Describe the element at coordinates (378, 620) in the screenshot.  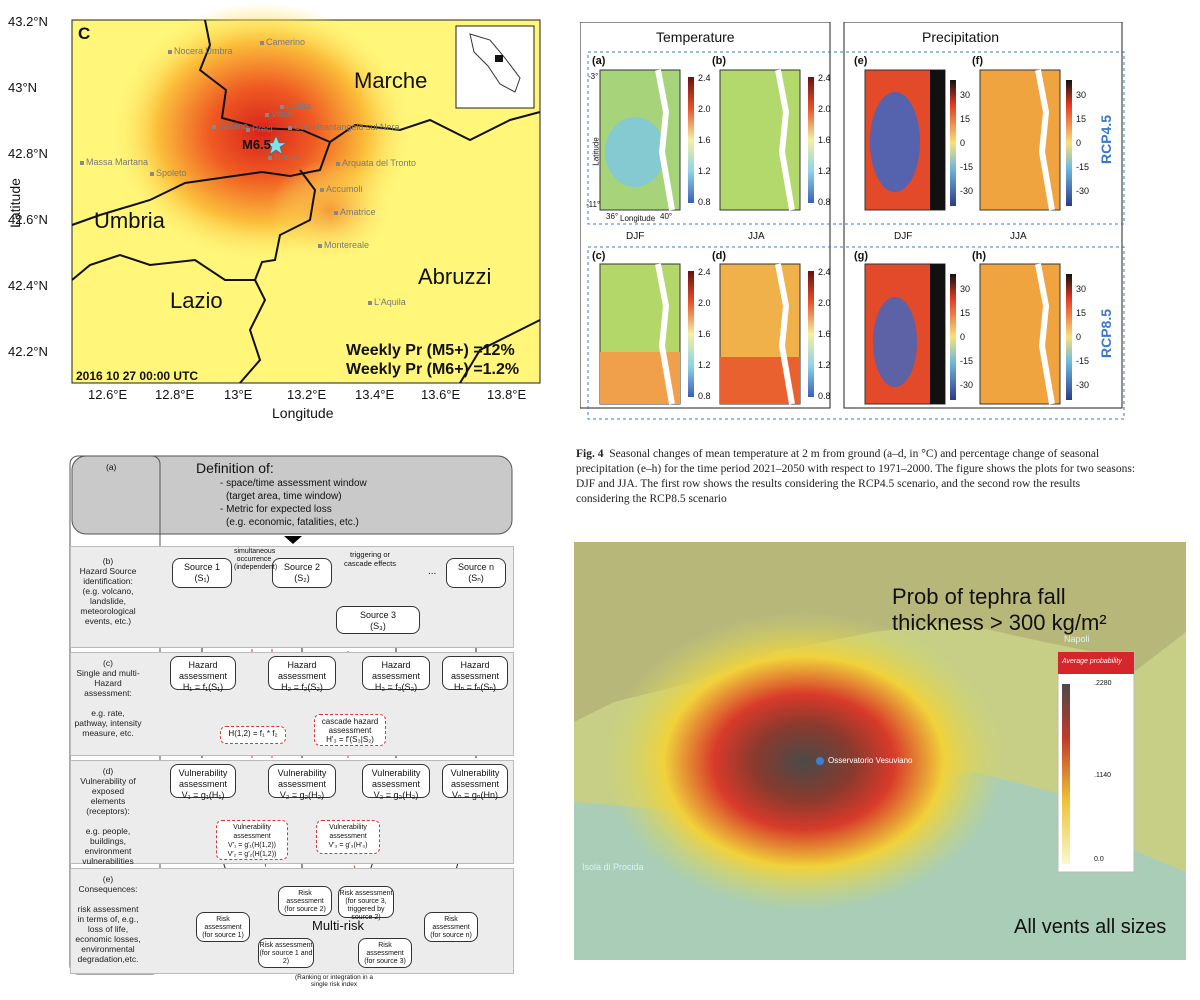
I see `source-3-box: Source 3 (S₃)` at that location.